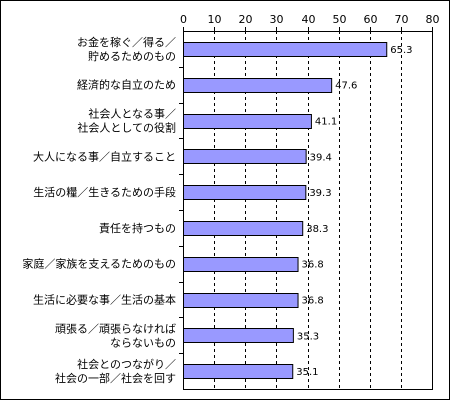 The width and height of the screenshot is (450, 400). I want to click on x-tick-label-5: 50, so click(340, 19).